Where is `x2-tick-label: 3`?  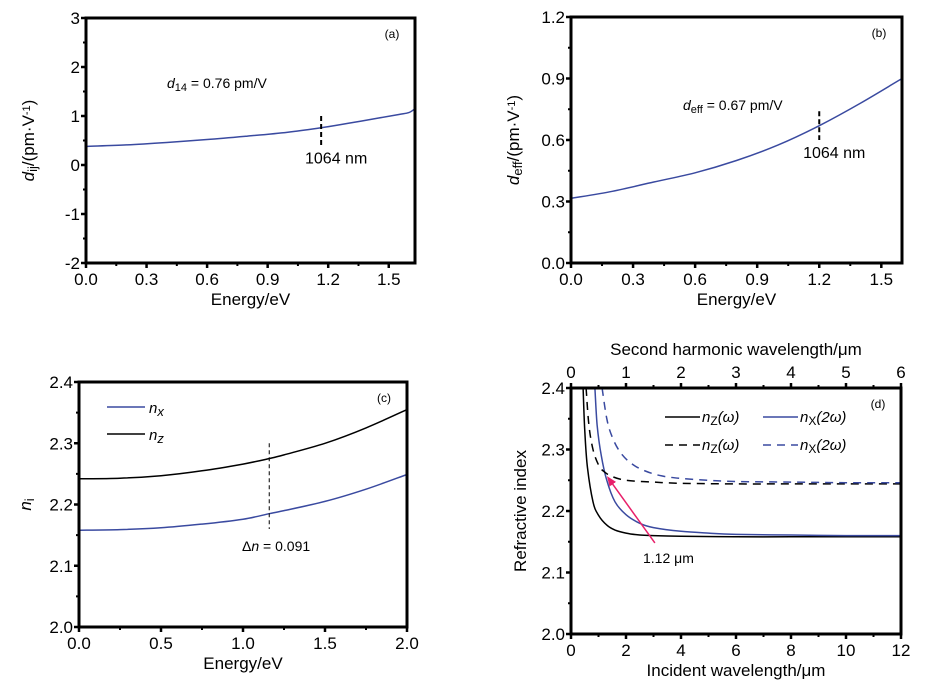
x2-tick-label: 3 is located at coordinates (735, 372).